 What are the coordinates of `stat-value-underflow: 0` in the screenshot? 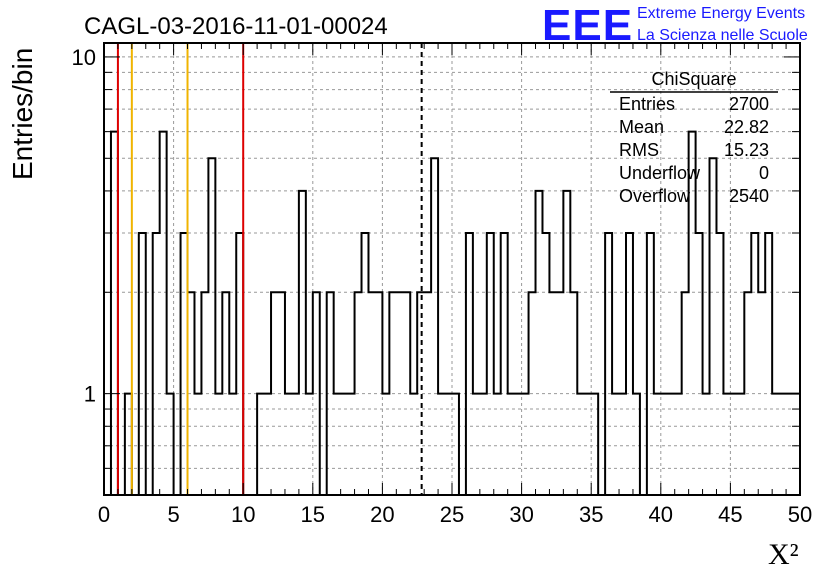 It's located at (764, 173).